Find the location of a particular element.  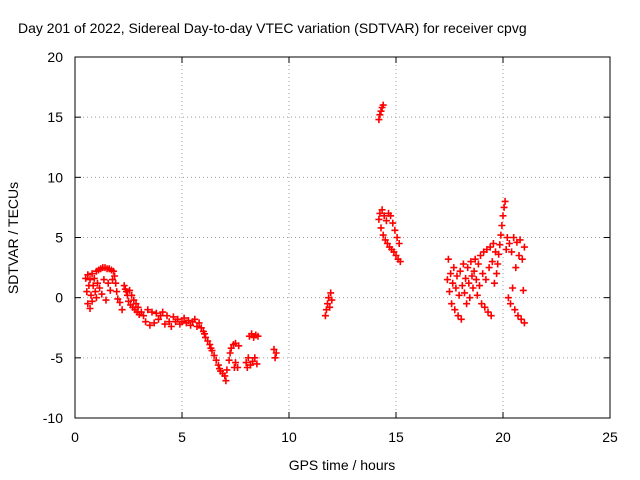

y-tick-label: 20 is located at coordinates (55, 57).